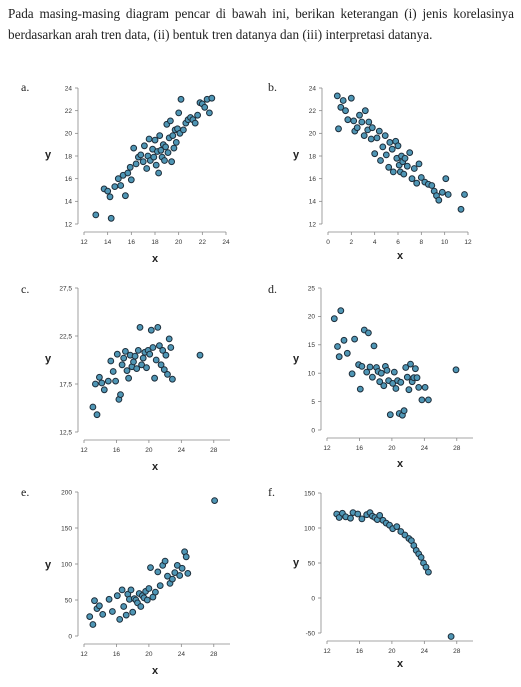 Image resolution: width=521 pixels, height=687 pixels. I want to click on y-tick-label: 10, so click(312, 374).